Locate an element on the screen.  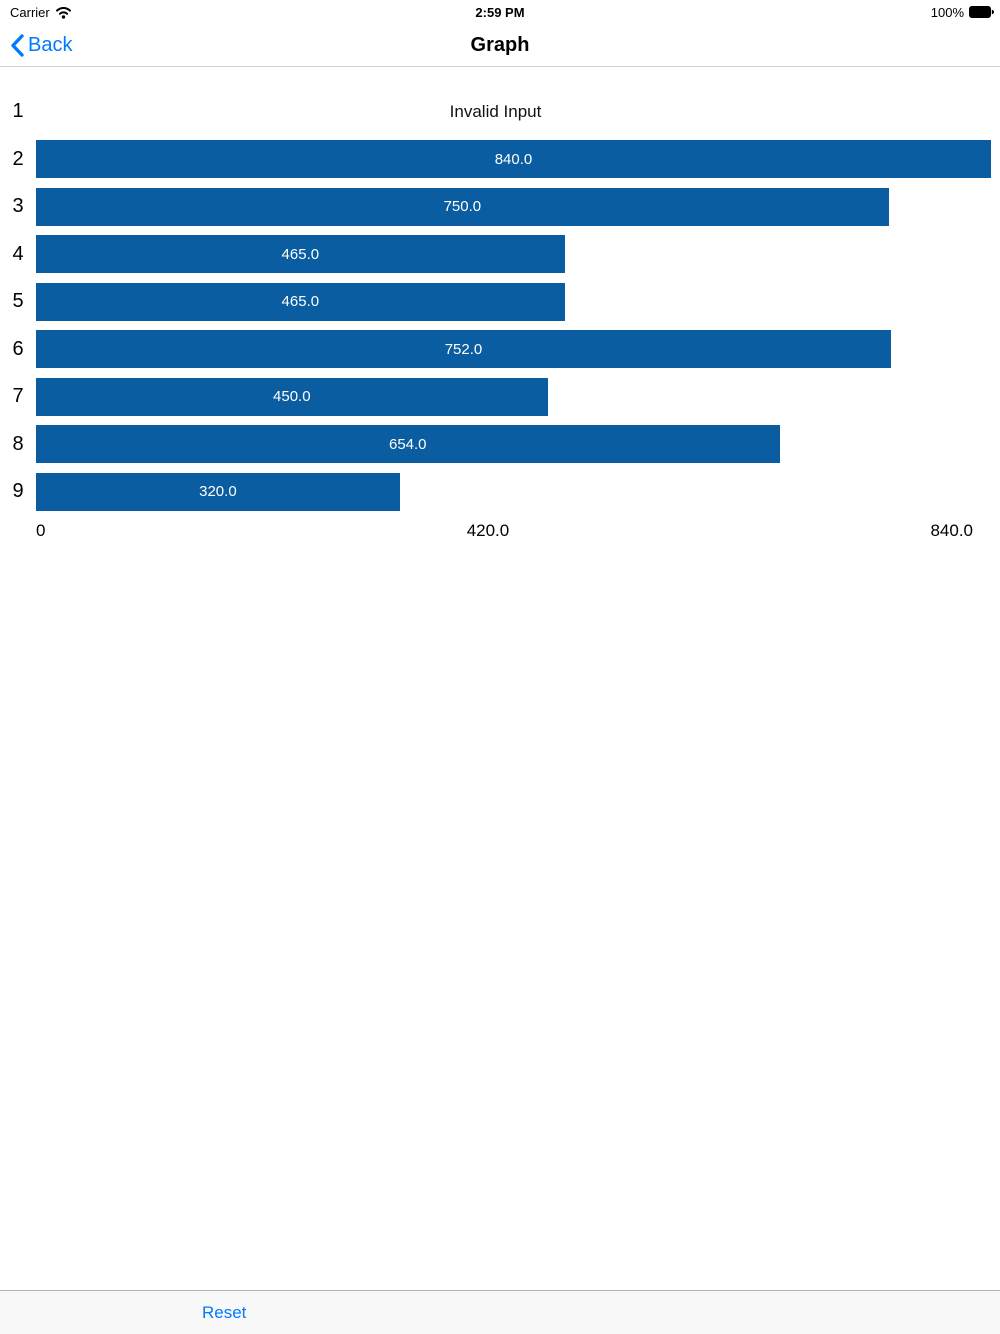
x-axis: 0 420.0 840.0 is located at coordinates (504, 531).